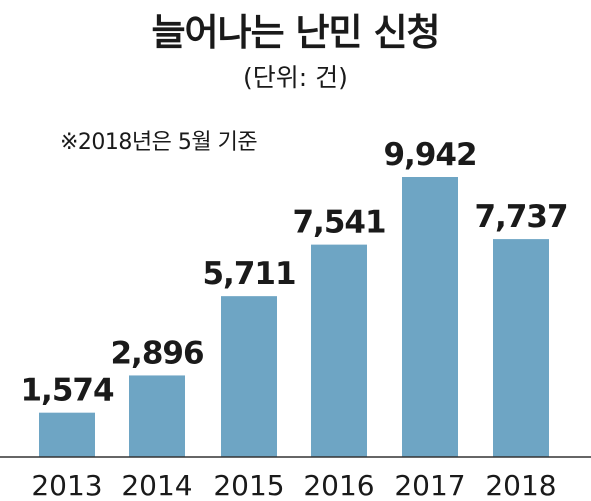 The height and width of the screenshot is (501, 591). What do you see at coordinates (295, 32) in the screenshot?
I see `chart-title: 늘어나는 난민 신청` at bounding box center [295, 32].